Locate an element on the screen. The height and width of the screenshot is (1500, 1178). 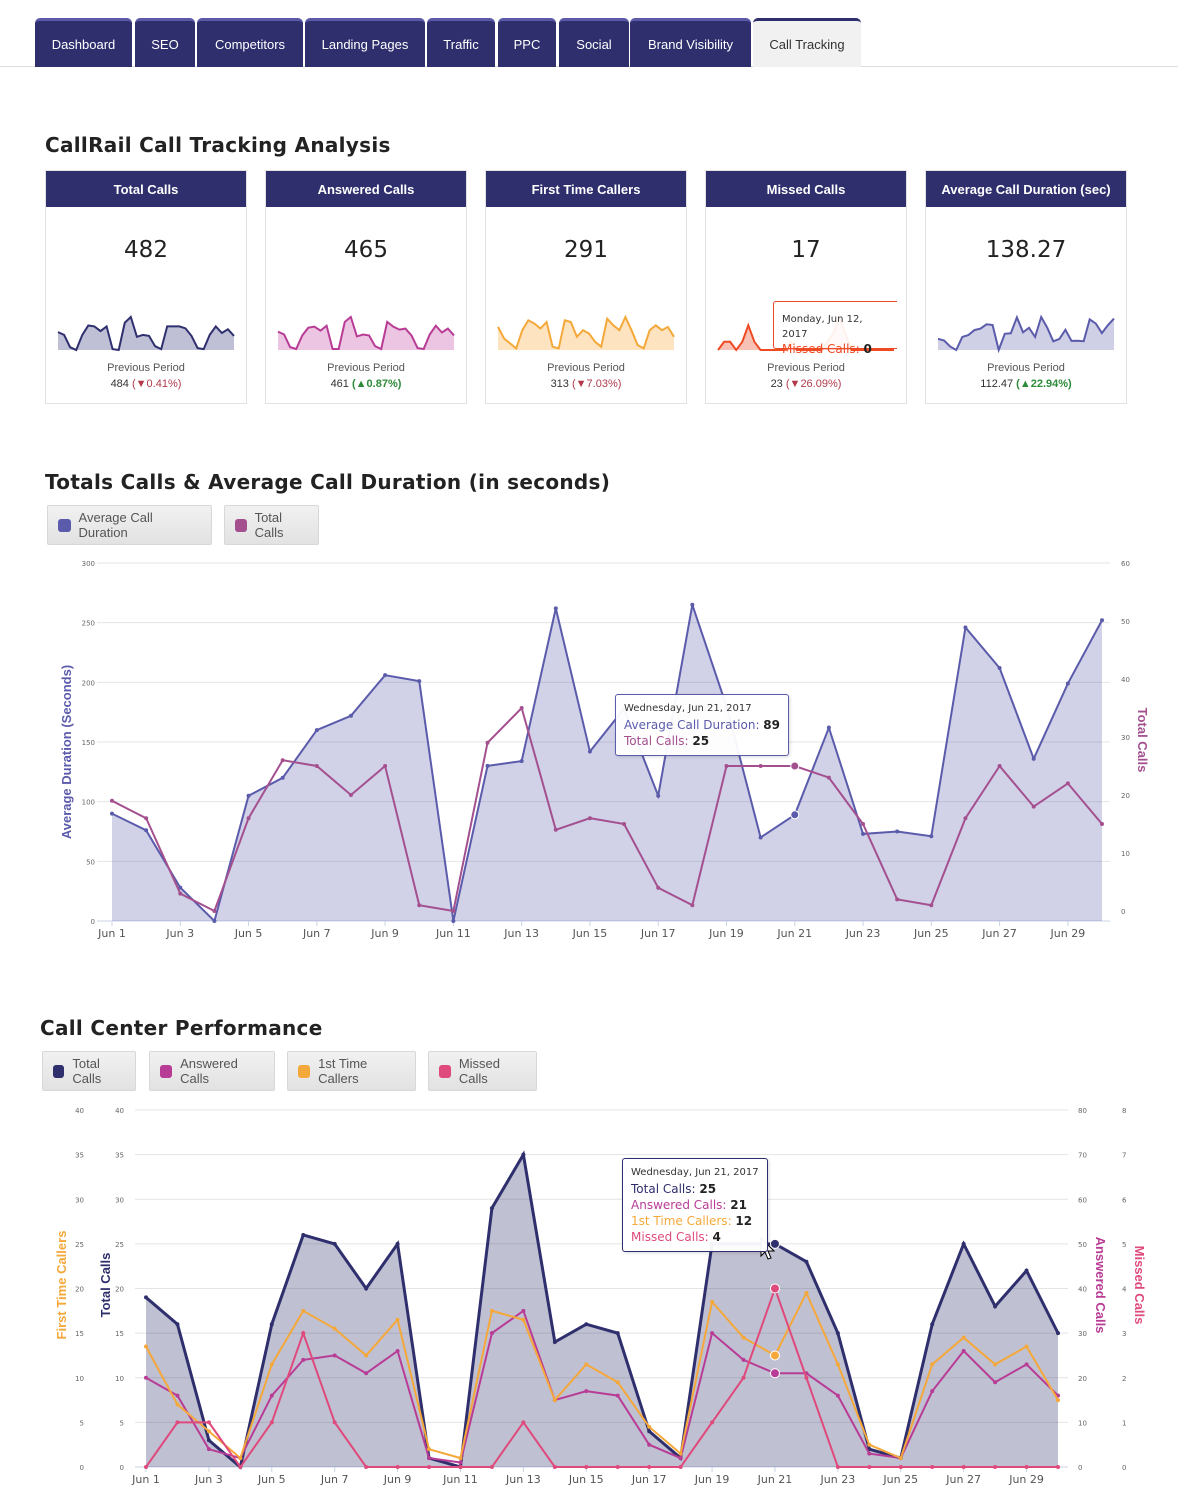
tab-landing-pages: Landing Pages is located at coordinates (365, 42).